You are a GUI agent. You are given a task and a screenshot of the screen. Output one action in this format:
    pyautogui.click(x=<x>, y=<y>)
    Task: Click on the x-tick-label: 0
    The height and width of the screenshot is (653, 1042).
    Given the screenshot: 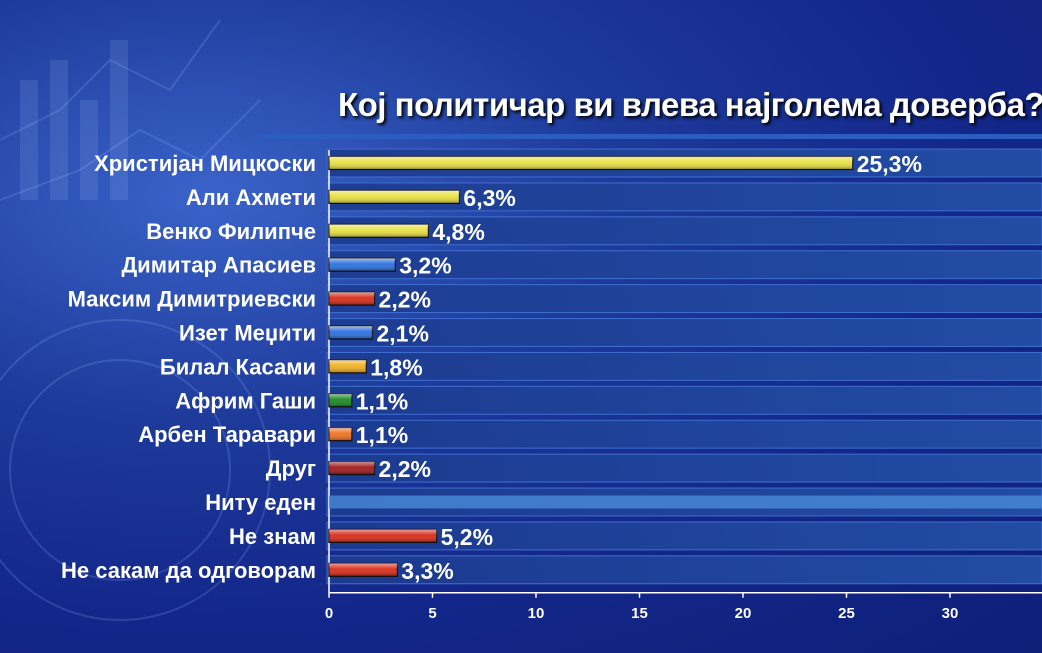 What is the action you would take?
    pyautogui.click(x=329, y=613)
    